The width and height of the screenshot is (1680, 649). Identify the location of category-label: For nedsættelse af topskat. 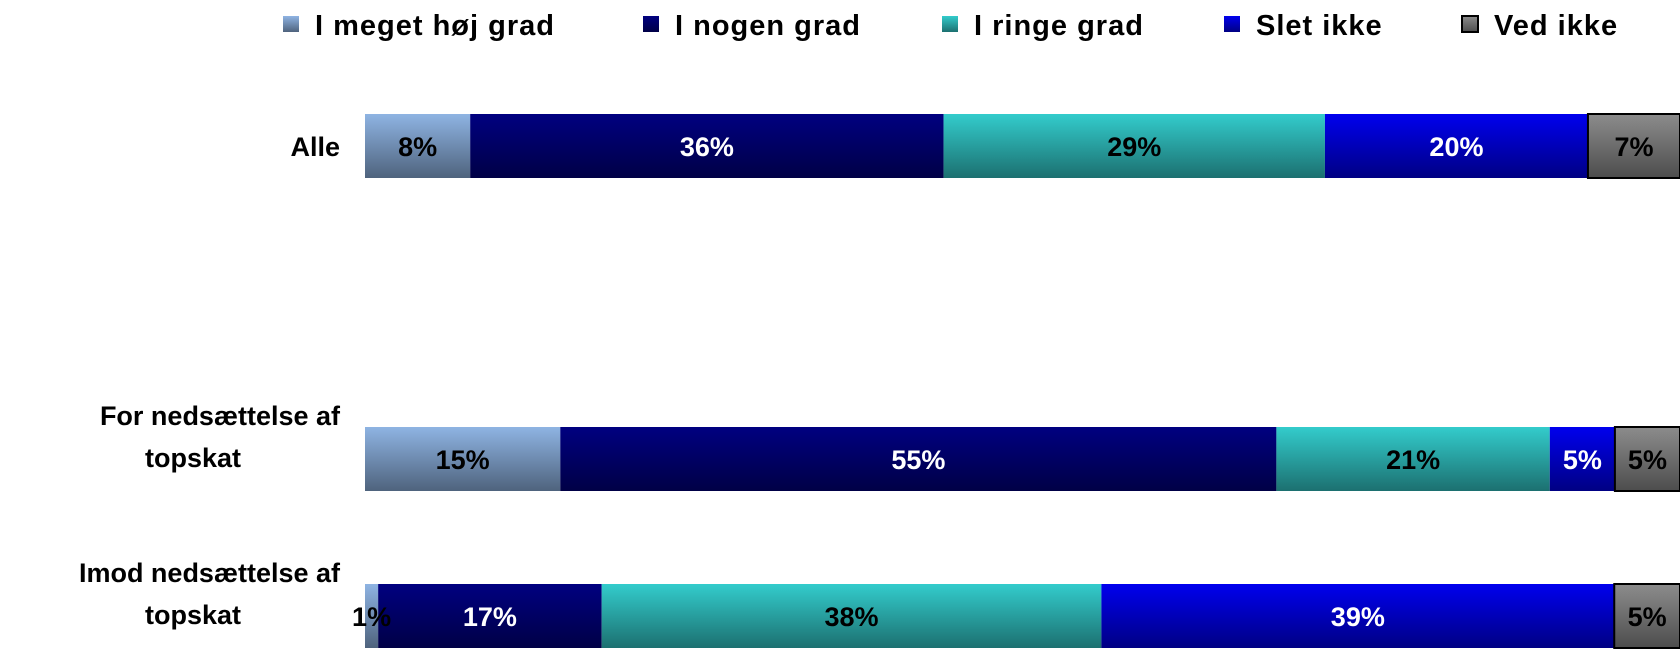
(220, 437).